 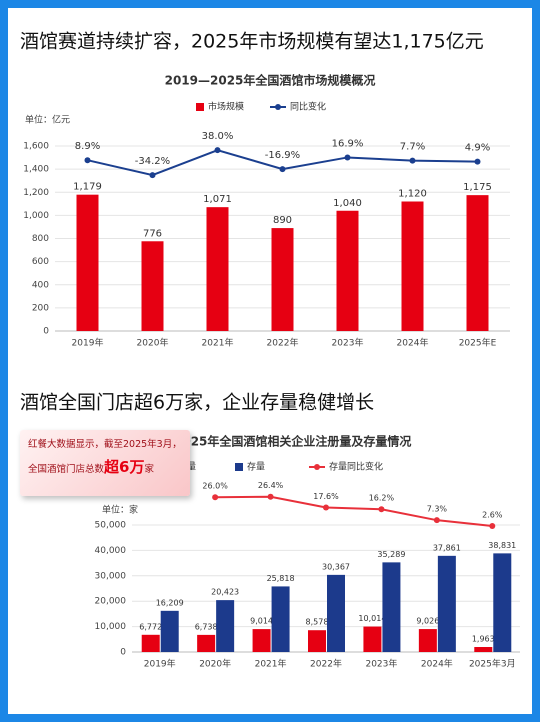 I want to click on data-label: 16.2%, so click(x=382, y=498).